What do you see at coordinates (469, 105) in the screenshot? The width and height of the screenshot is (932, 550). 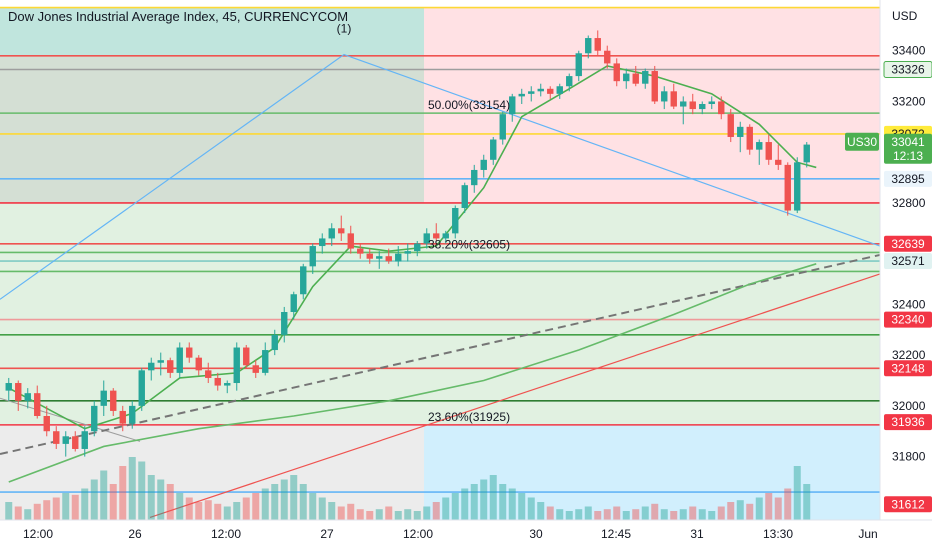 I see `fib-level-label: 50.00%(33154)` at bounding box center [469, 105].